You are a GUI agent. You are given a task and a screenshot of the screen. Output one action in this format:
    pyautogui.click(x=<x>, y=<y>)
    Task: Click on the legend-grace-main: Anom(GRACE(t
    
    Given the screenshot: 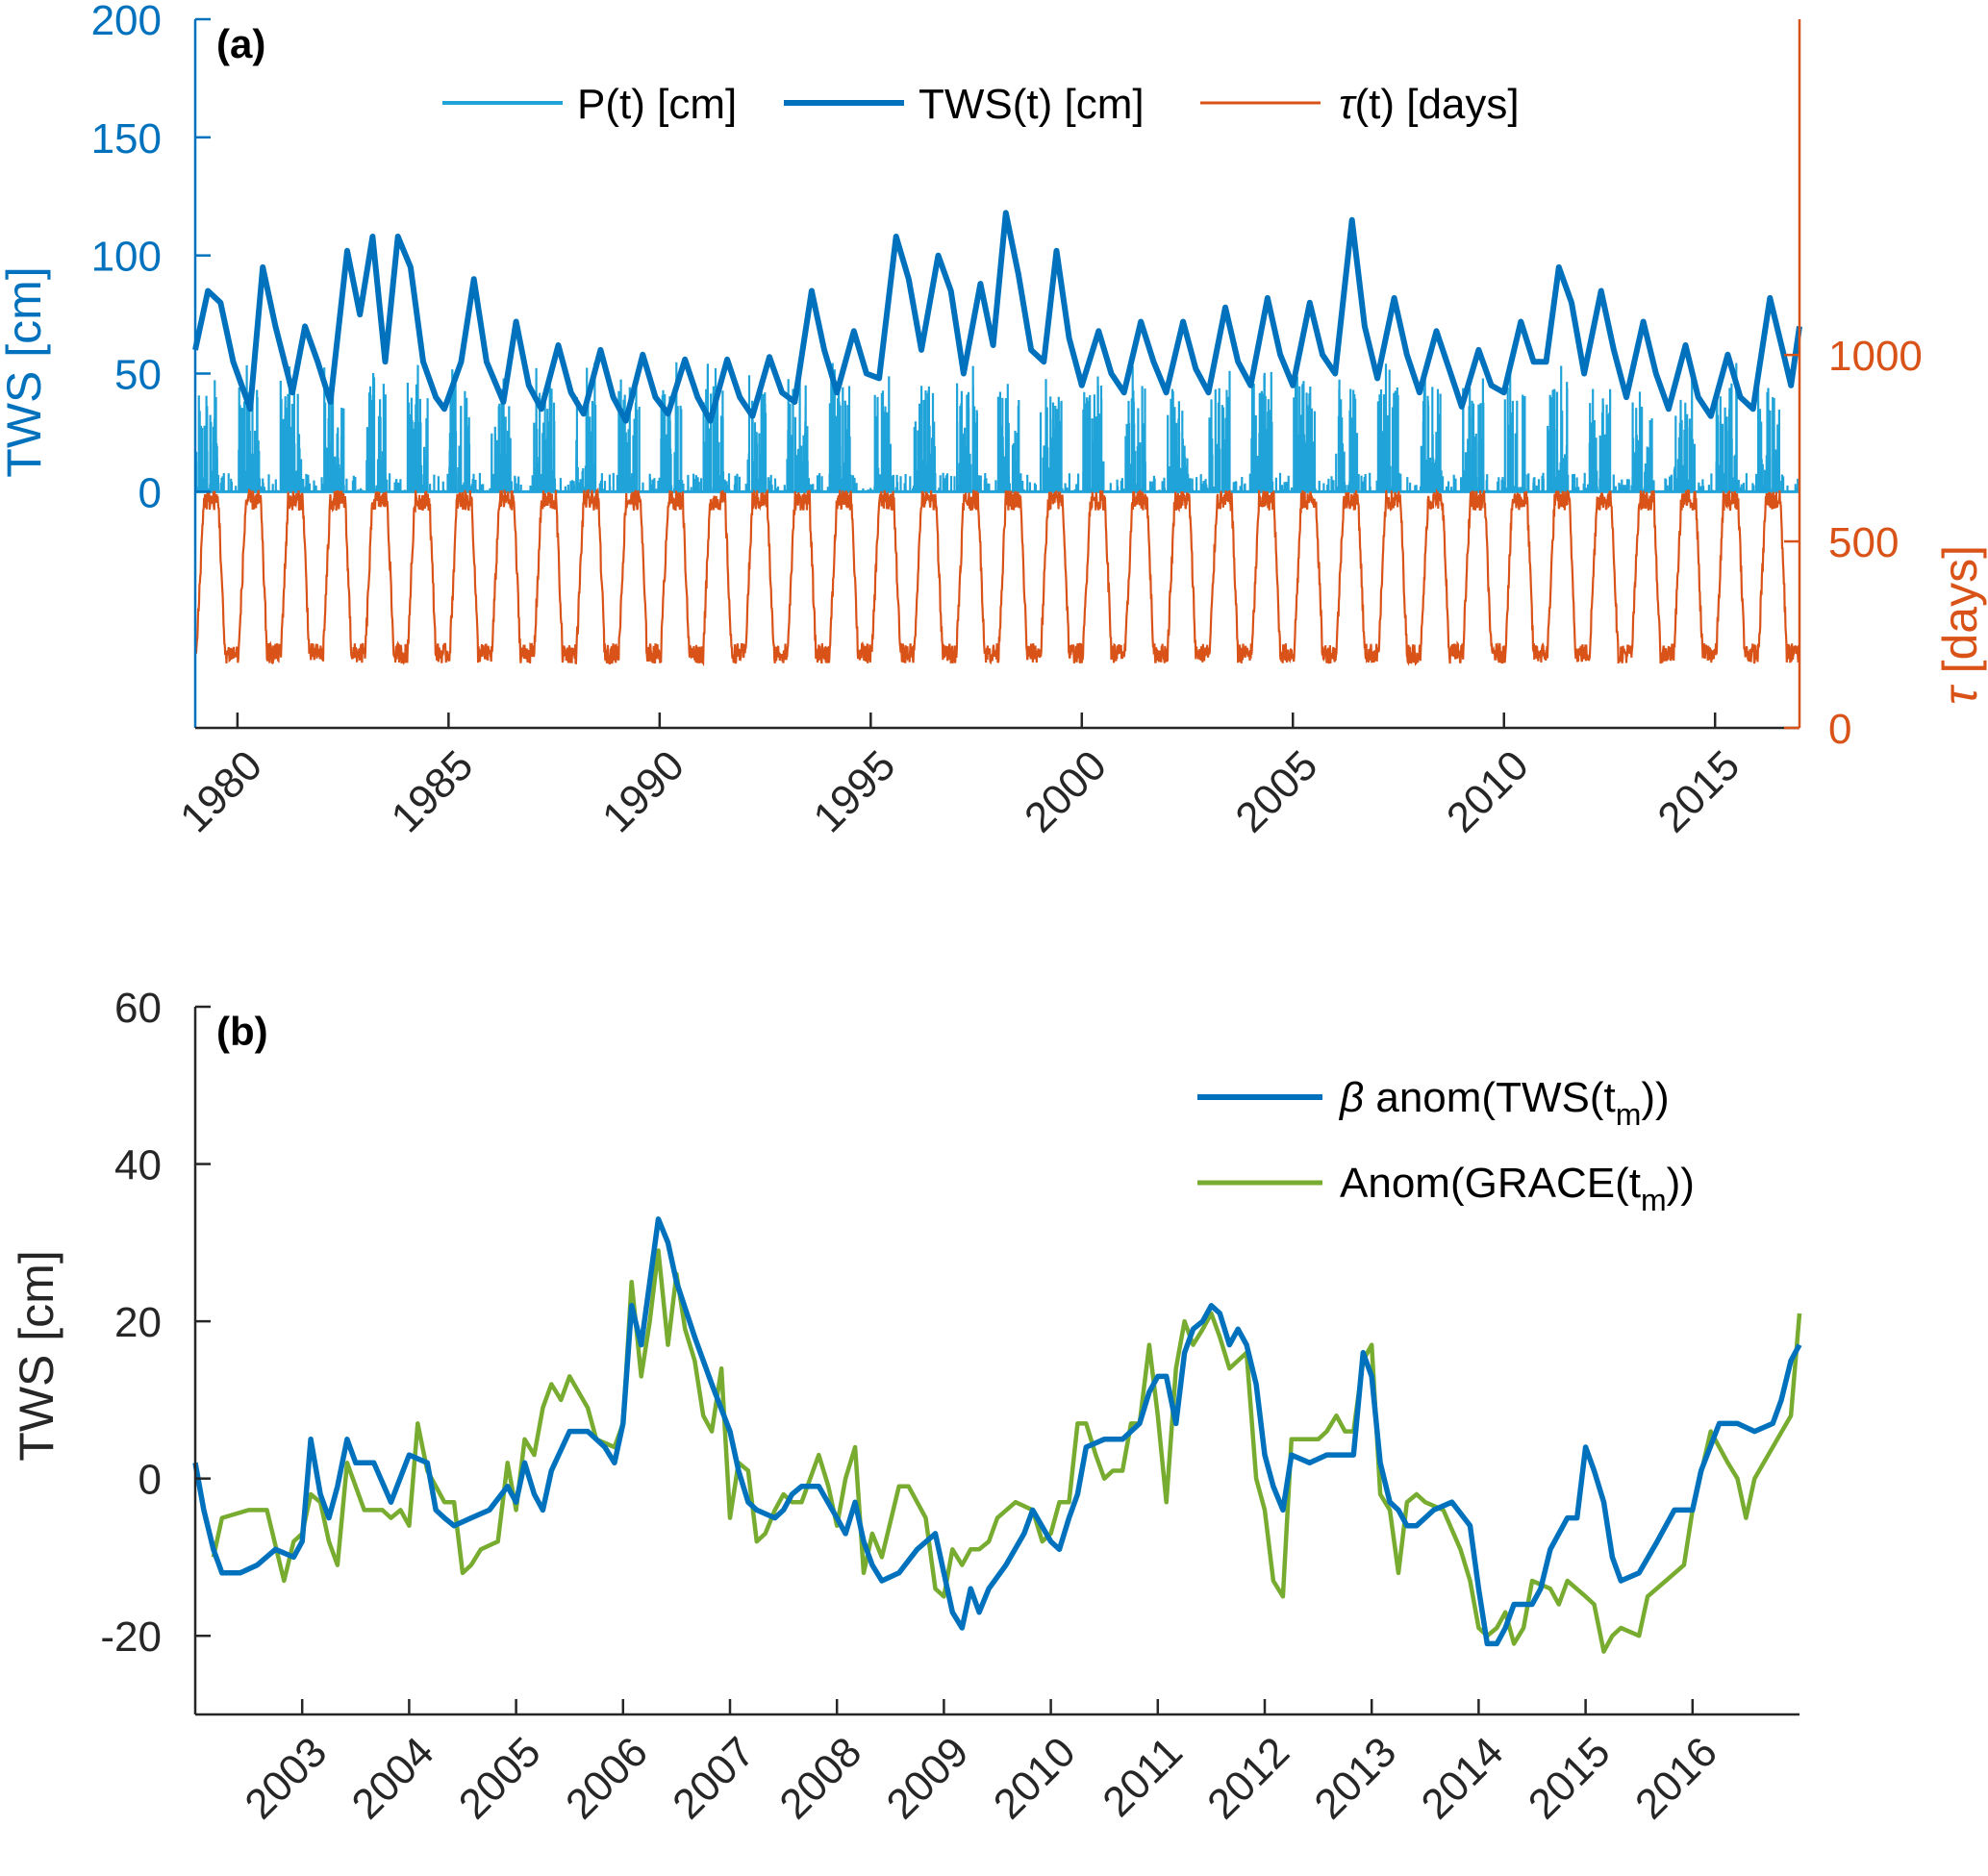 What is the action you would take?
    pyautogui.click(x=1490, y=1183)
    